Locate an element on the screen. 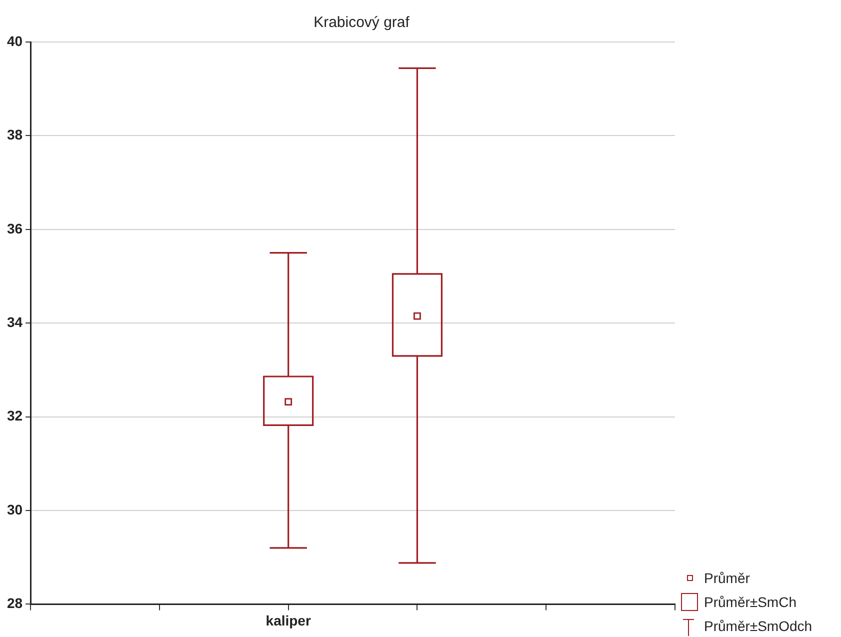 Image resolution: width=841 pixels, height=637 pixels. y-tick-label: 34 is located at coordinates (14, 322).